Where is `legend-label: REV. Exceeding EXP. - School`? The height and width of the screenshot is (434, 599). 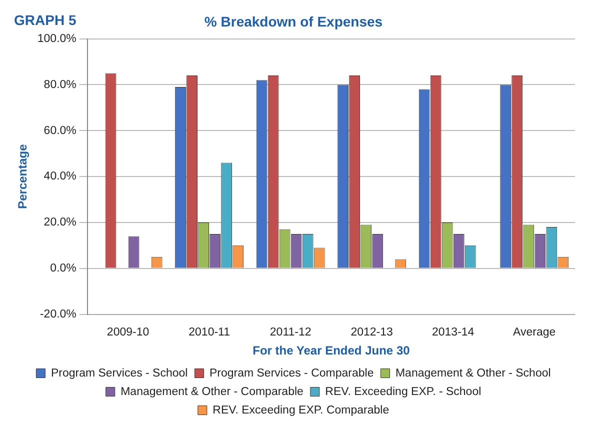
legend-label: REV. Exceeding EXP. - School is located at coordinates (403, 392).